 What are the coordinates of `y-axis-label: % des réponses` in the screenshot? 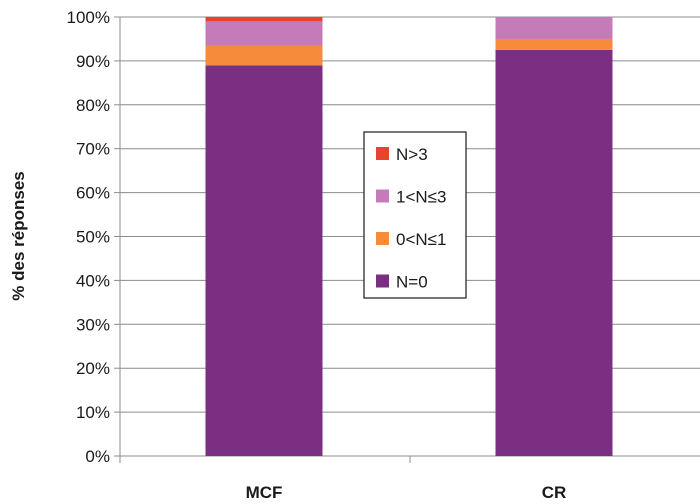 It's located at (18, 235).